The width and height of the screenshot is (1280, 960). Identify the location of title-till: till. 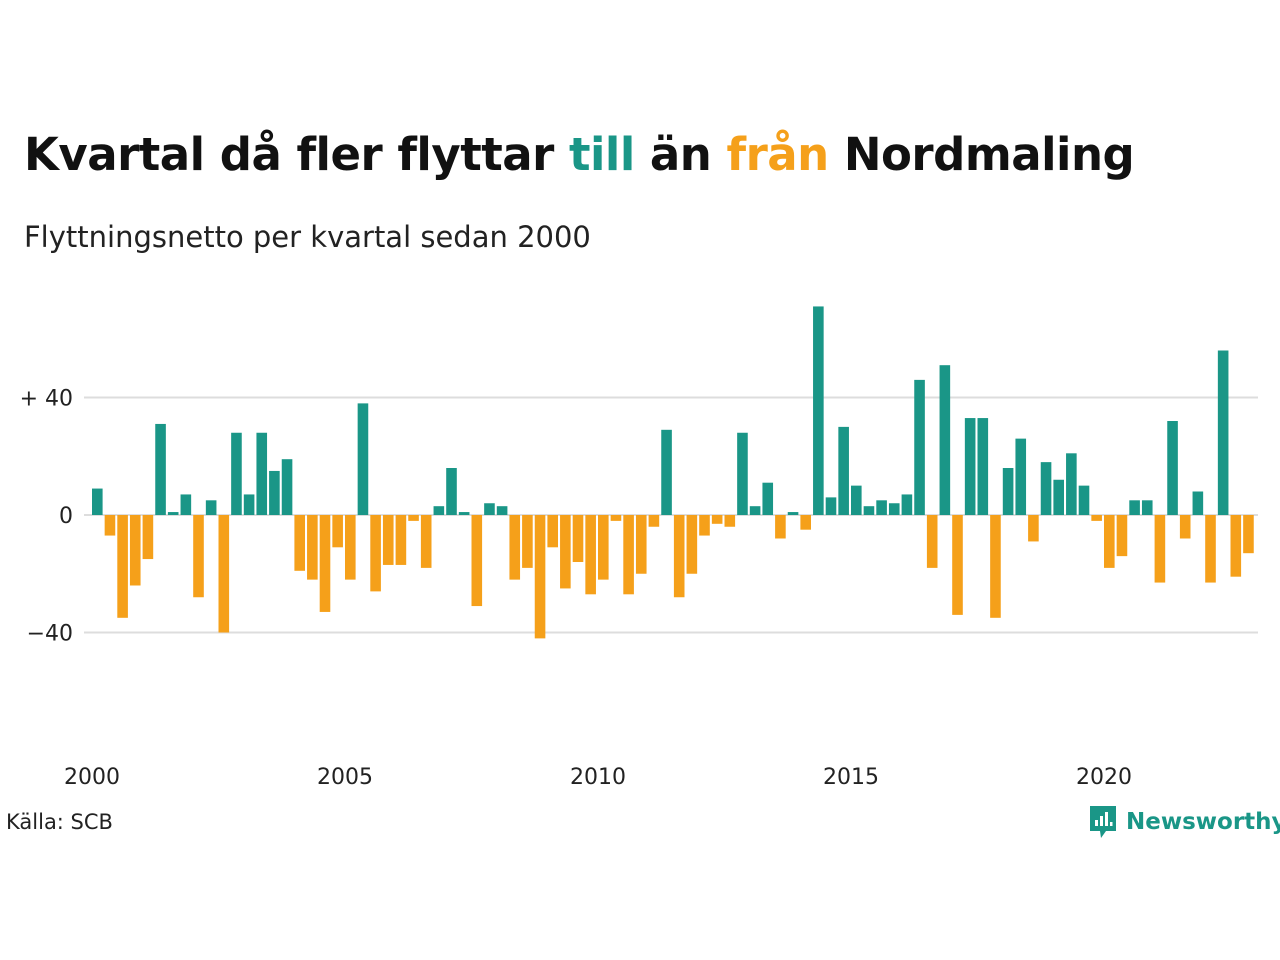
(601, 154).